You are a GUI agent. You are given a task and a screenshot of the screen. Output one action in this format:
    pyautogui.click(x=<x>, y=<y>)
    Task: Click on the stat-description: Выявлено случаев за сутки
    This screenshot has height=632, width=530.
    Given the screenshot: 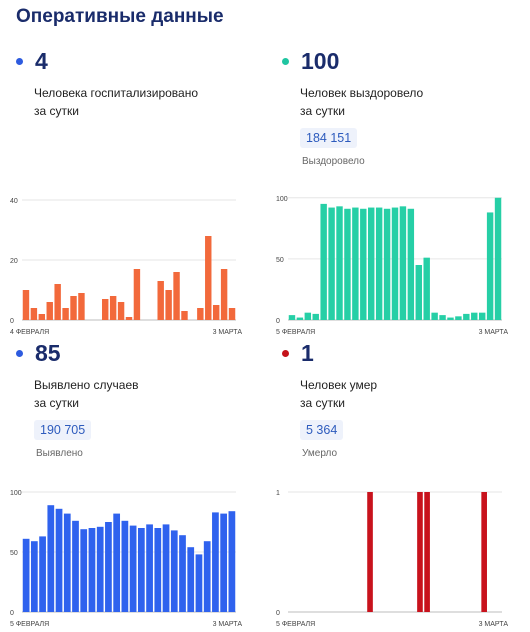 What is the action you would take?
    pyautogui.click(x=134, y=394)
    